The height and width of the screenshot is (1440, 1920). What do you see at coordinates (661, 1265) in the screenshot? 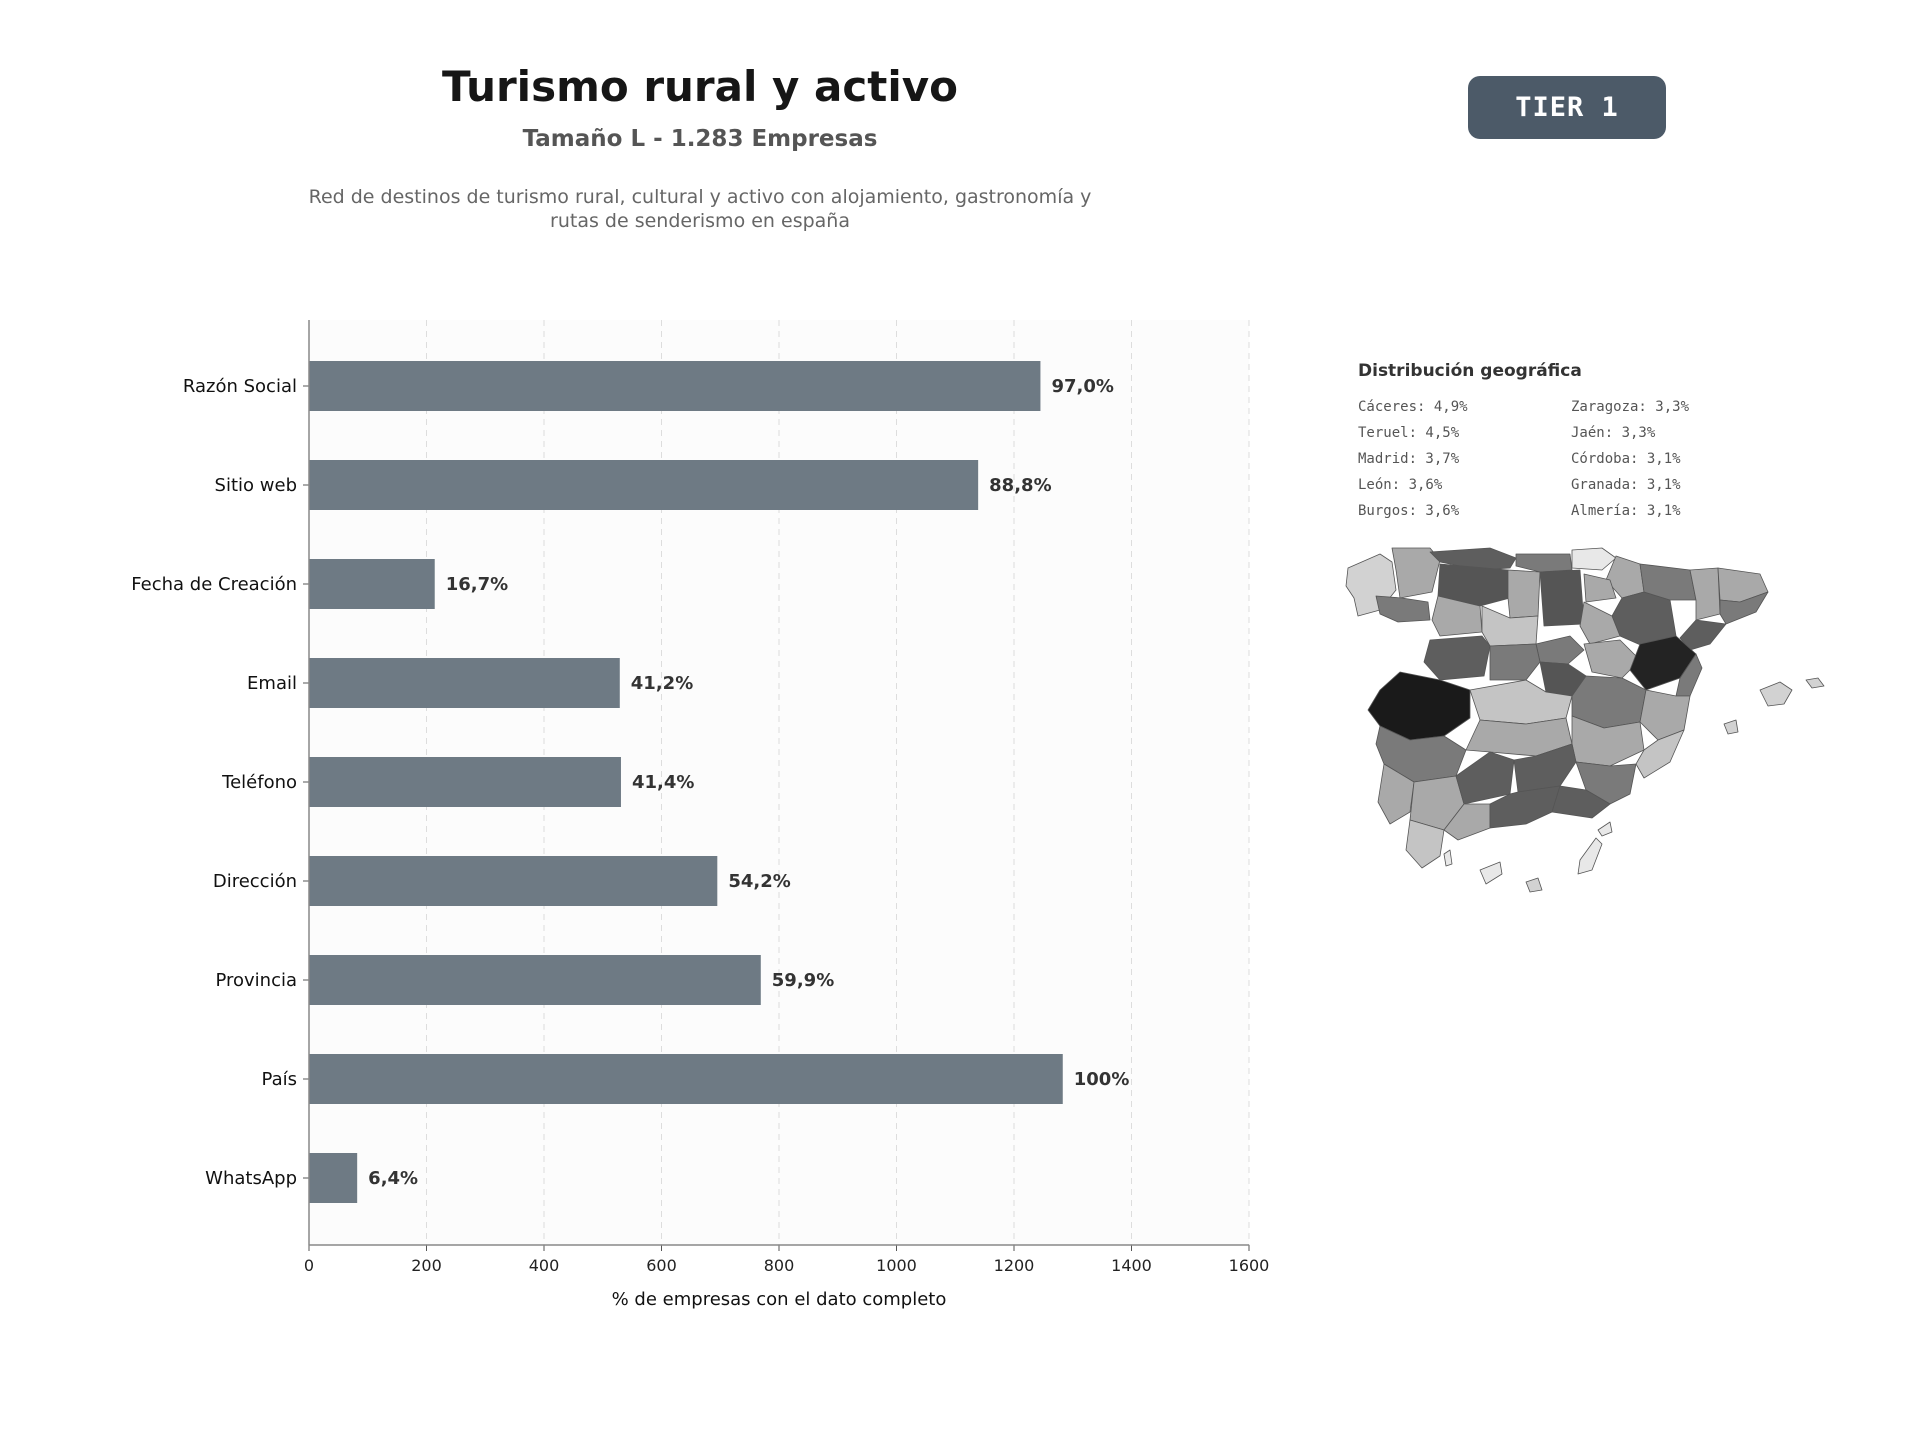
I see `x-tick-label: 600` at bounding box center [661, 1265].